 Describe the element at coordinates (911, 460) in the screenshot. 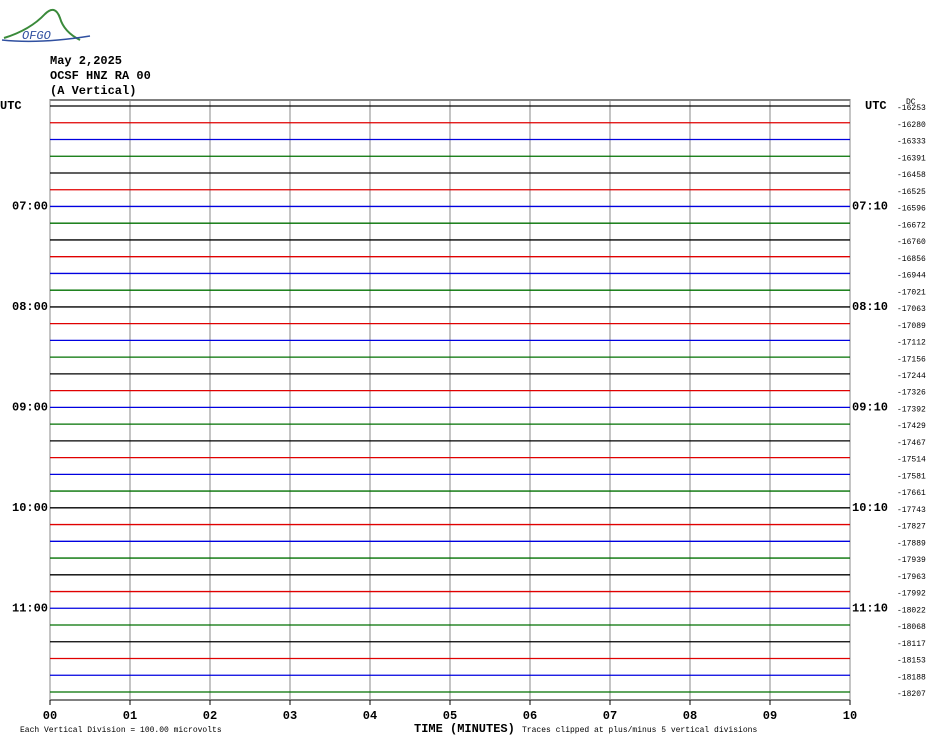

I see `row-offset: -17514` at that location.